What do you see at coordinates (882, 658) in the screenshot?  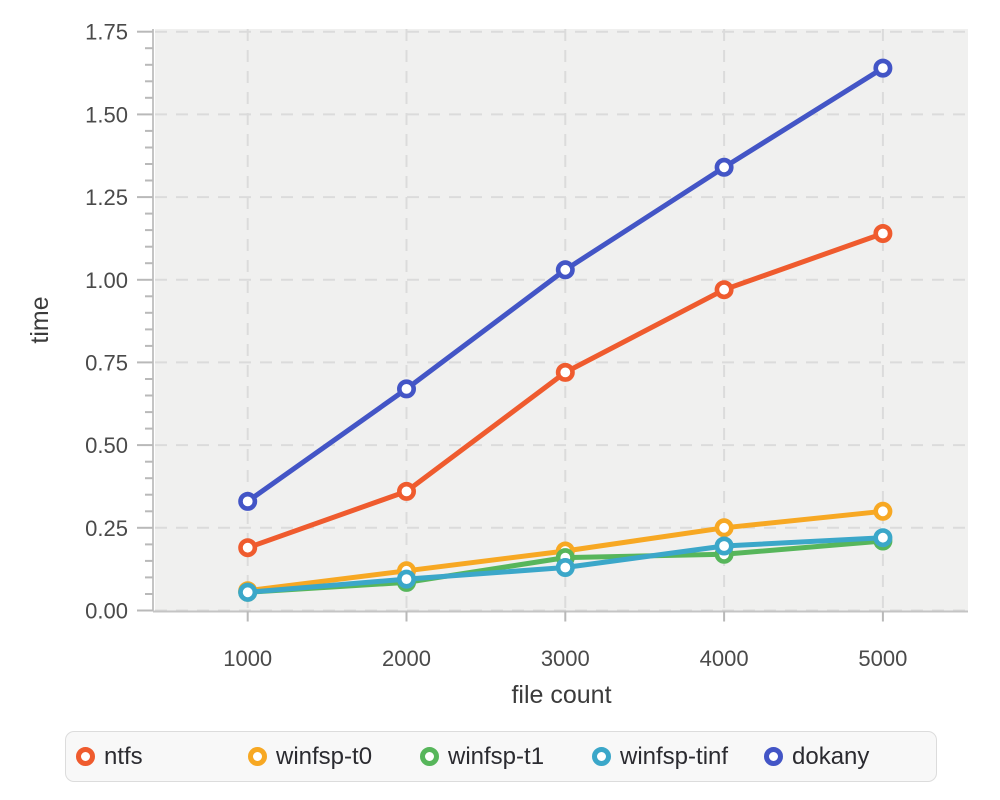 I see `x-tick-label: 5000` at bounding box center [882, 658].